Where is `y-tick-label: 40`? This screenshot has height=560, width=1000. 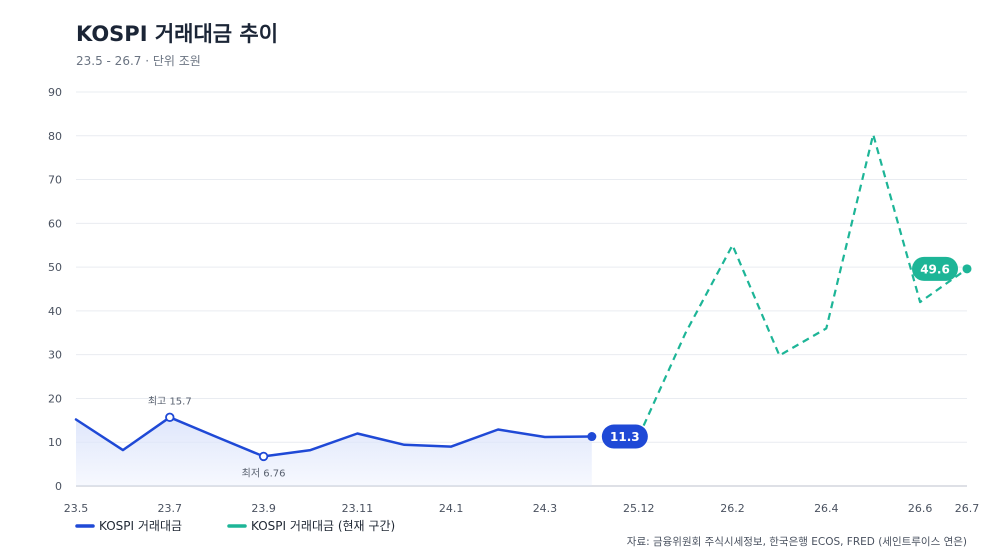 y-tick-label: 40 is located at coordinates (55, 311).